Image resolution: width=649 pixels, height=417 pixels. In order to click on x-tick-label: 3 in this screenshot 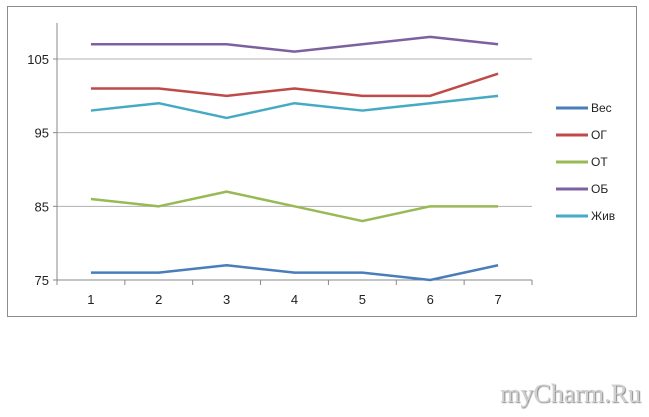, I will do `click(226, 299)`.